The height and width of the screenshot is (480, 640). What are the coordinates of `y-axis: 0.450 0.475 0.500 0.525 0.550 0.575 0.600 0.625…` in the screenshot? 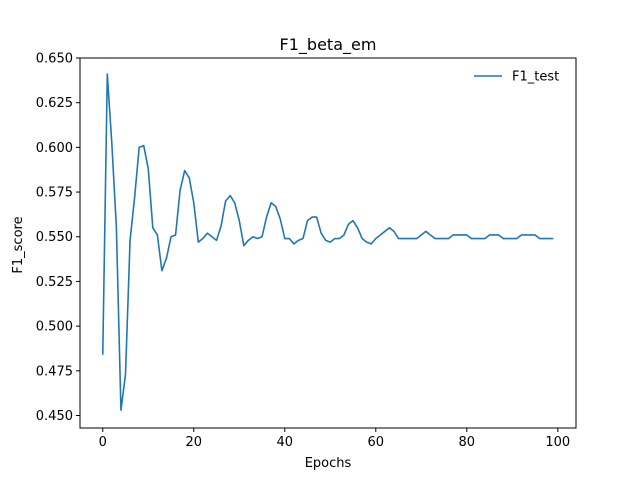 It's located at (58, 238).